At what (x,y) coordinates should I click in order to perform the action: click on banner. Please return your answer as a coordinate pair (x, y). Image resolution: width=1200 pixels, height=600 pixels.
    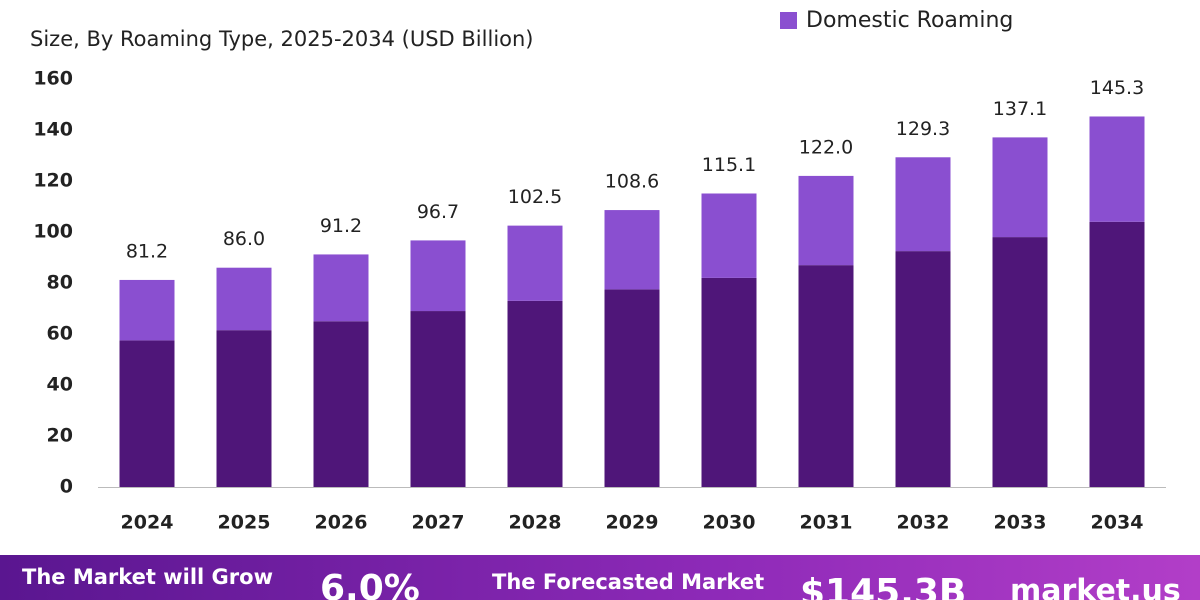
    Looking at the image, I should click on (600, 577).